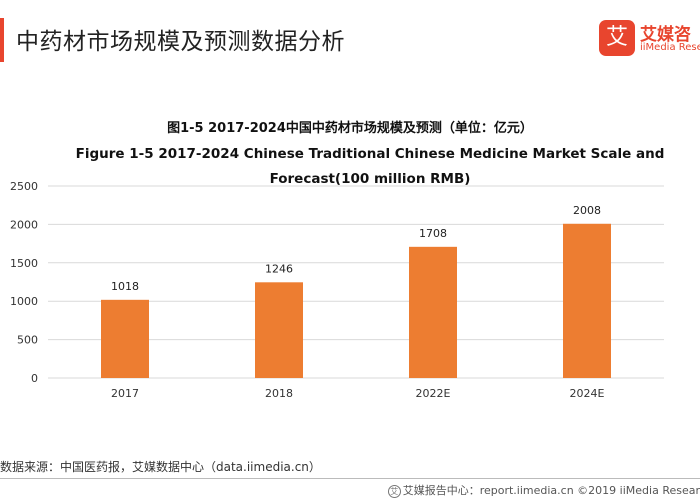  What do you see at coordinates (587, 210) in the screenshot?
I see `data-label: 2008` at bounding box center [587, 210].